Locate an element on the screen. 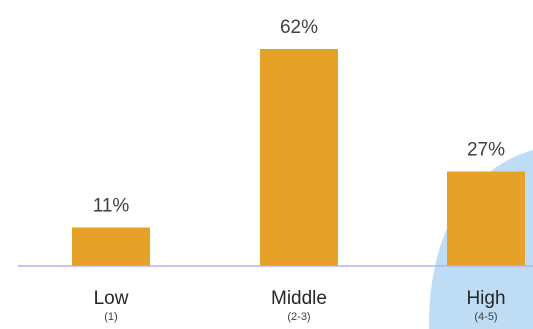 The height and width of the screenshot is (329, 533). bar-low is located at coordinates (111, 246).